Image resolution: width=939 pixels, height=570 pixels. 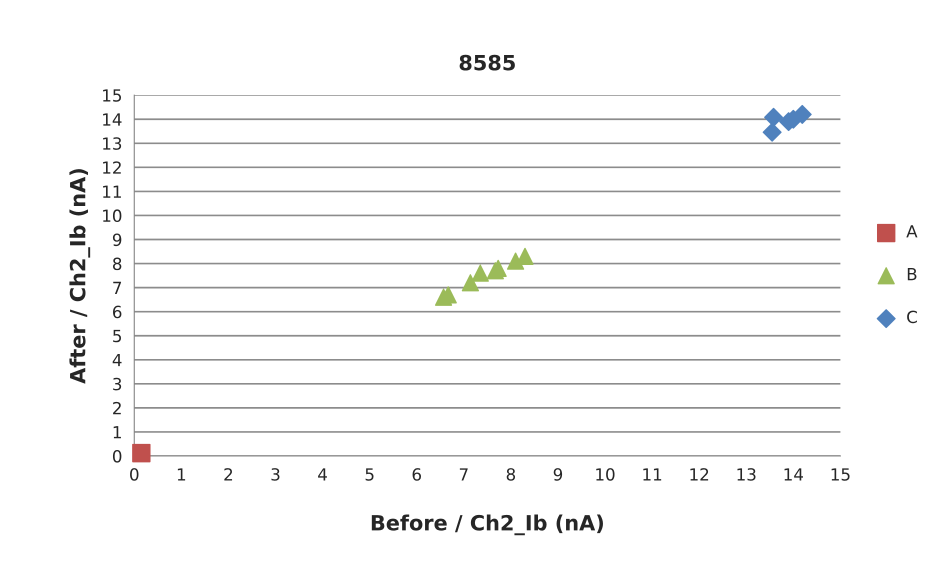 What do you see at coordinates (182, 474) in the screenshot?
I see `x-tick-label: 1` at bounding box center [182, 474].